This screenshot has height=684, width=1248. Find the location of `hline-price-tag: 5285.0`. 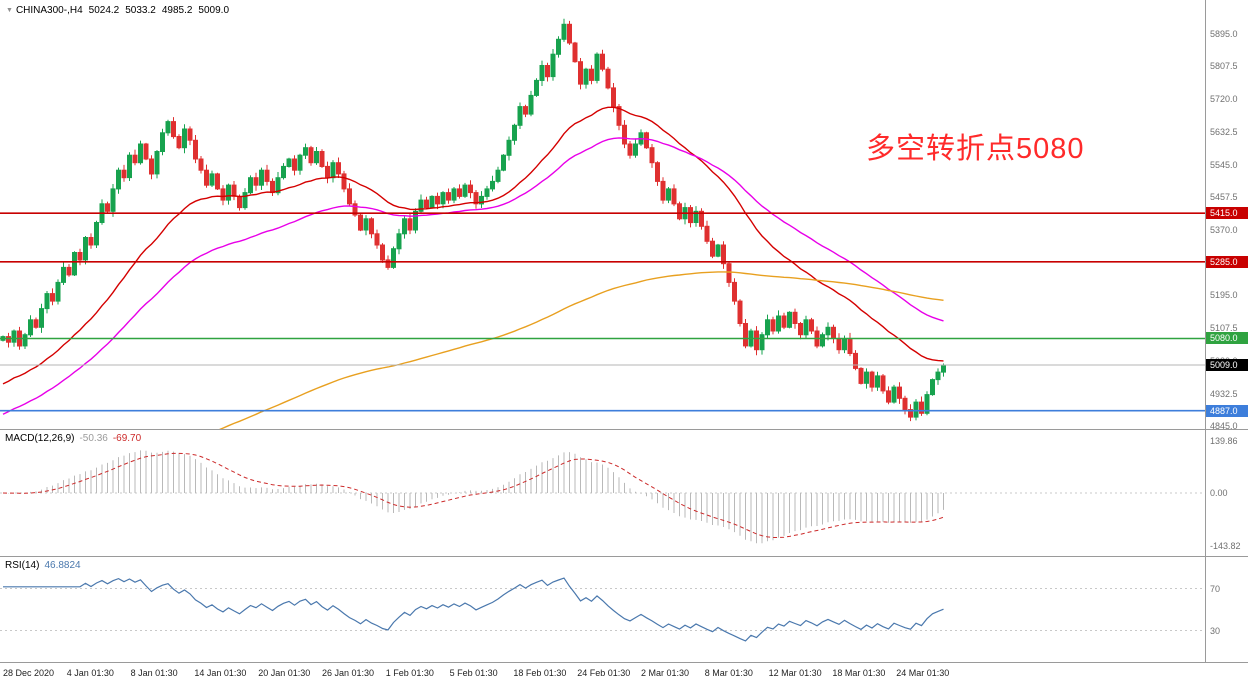

hline-price-tag: 5285.0 is located at coordinates (1227, 261).